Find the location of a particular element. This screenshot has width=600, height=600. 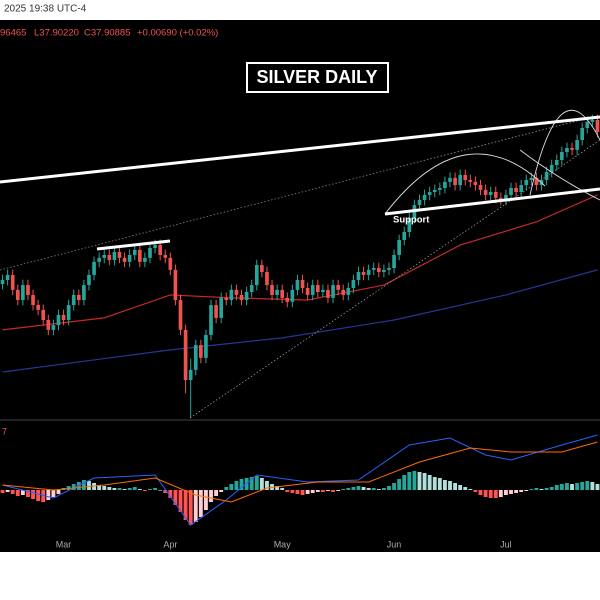

resistance-line is located at coordinates (300, 149).